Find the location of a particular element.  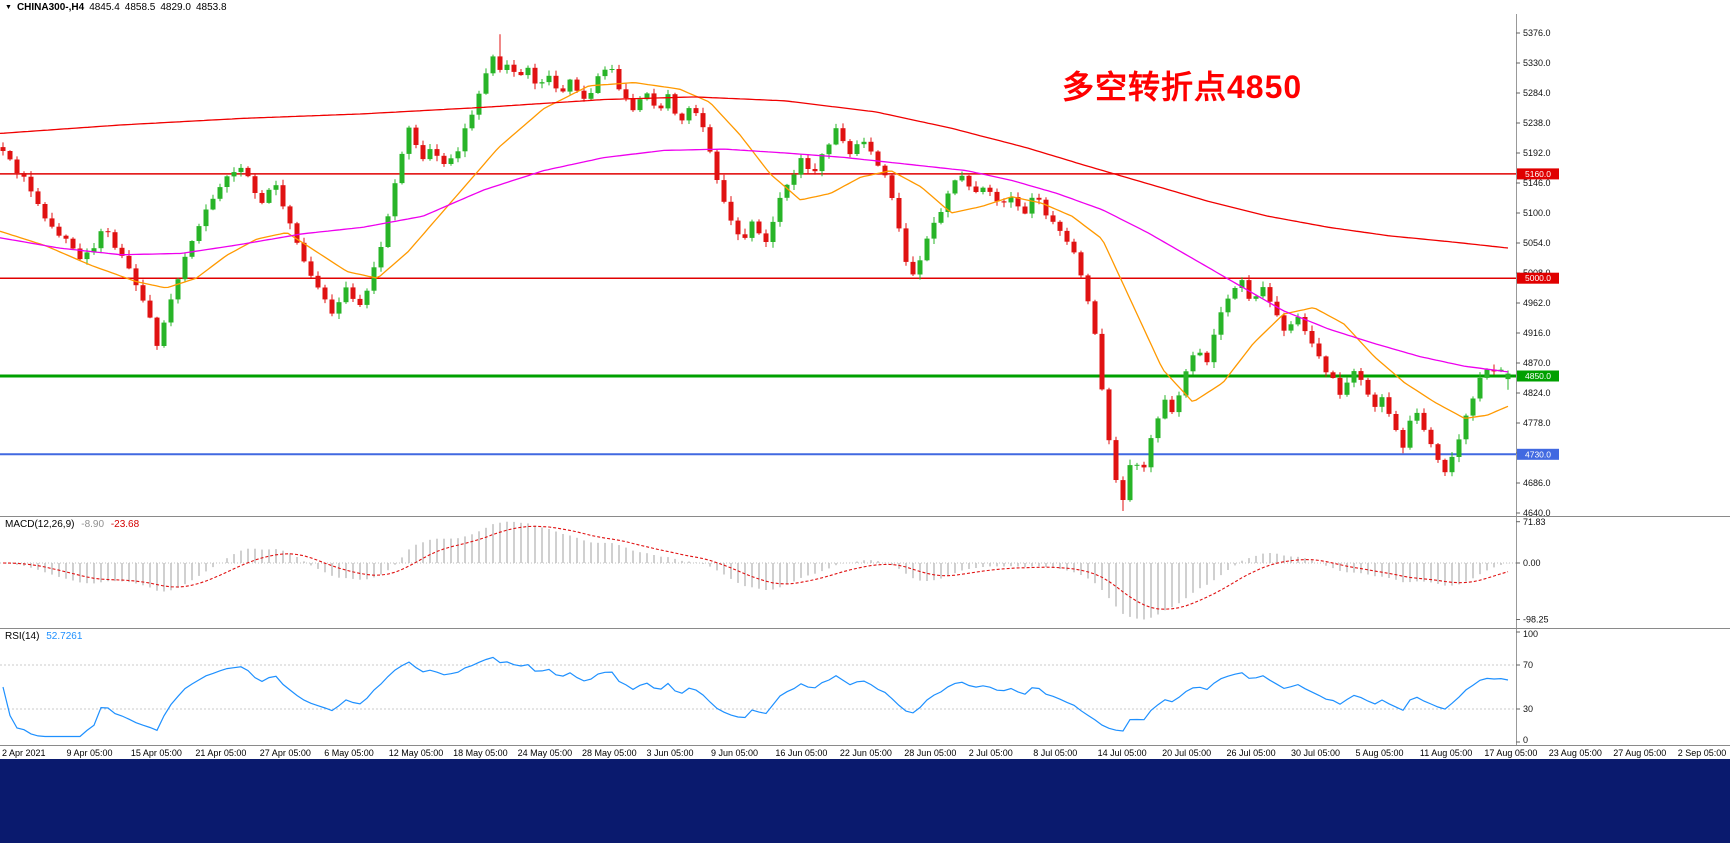

time-label: 6 May 05:00 is located at coordinates (349, 753).